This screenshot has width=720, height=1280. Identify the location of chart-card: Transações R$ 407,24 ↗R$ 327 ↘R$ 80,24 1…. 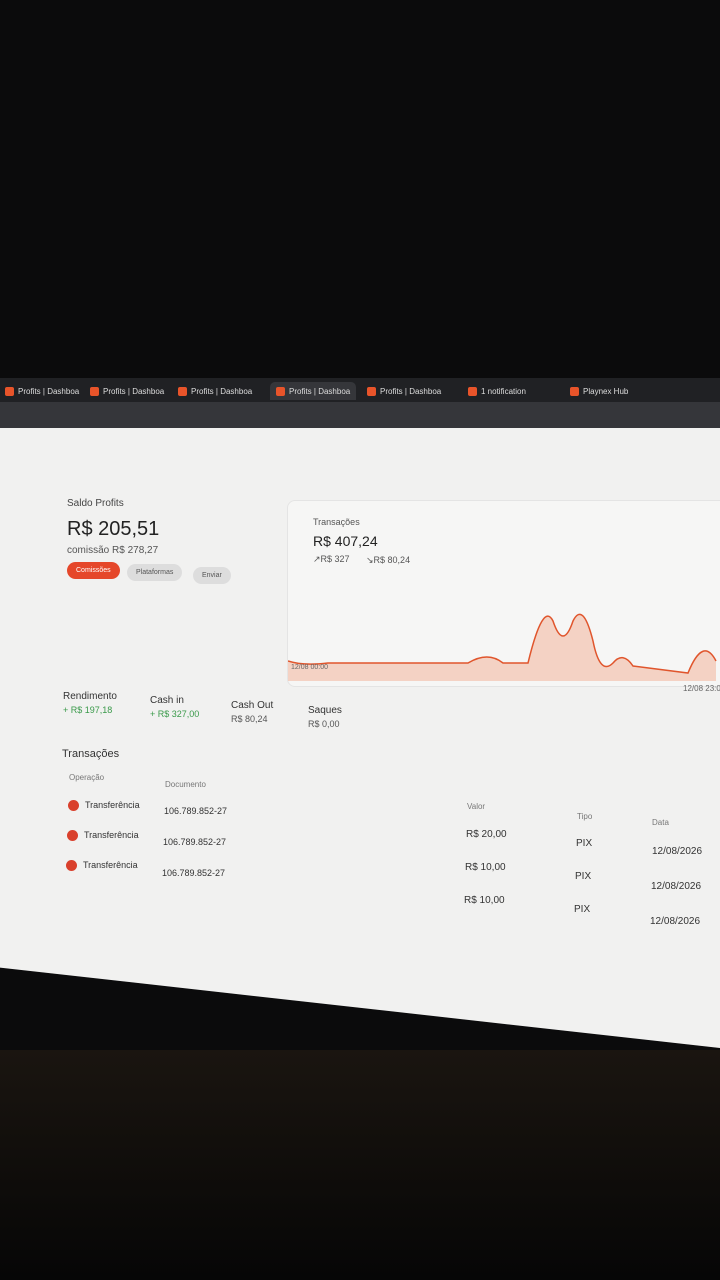
(503, 596).